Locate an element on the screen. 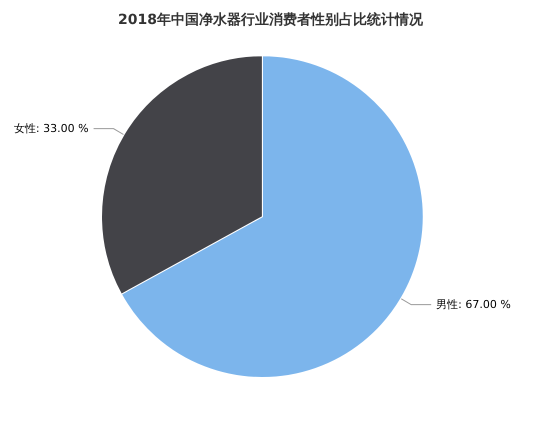  slice-label: 男性: 67.00 % is located at coordinates (473, 305).